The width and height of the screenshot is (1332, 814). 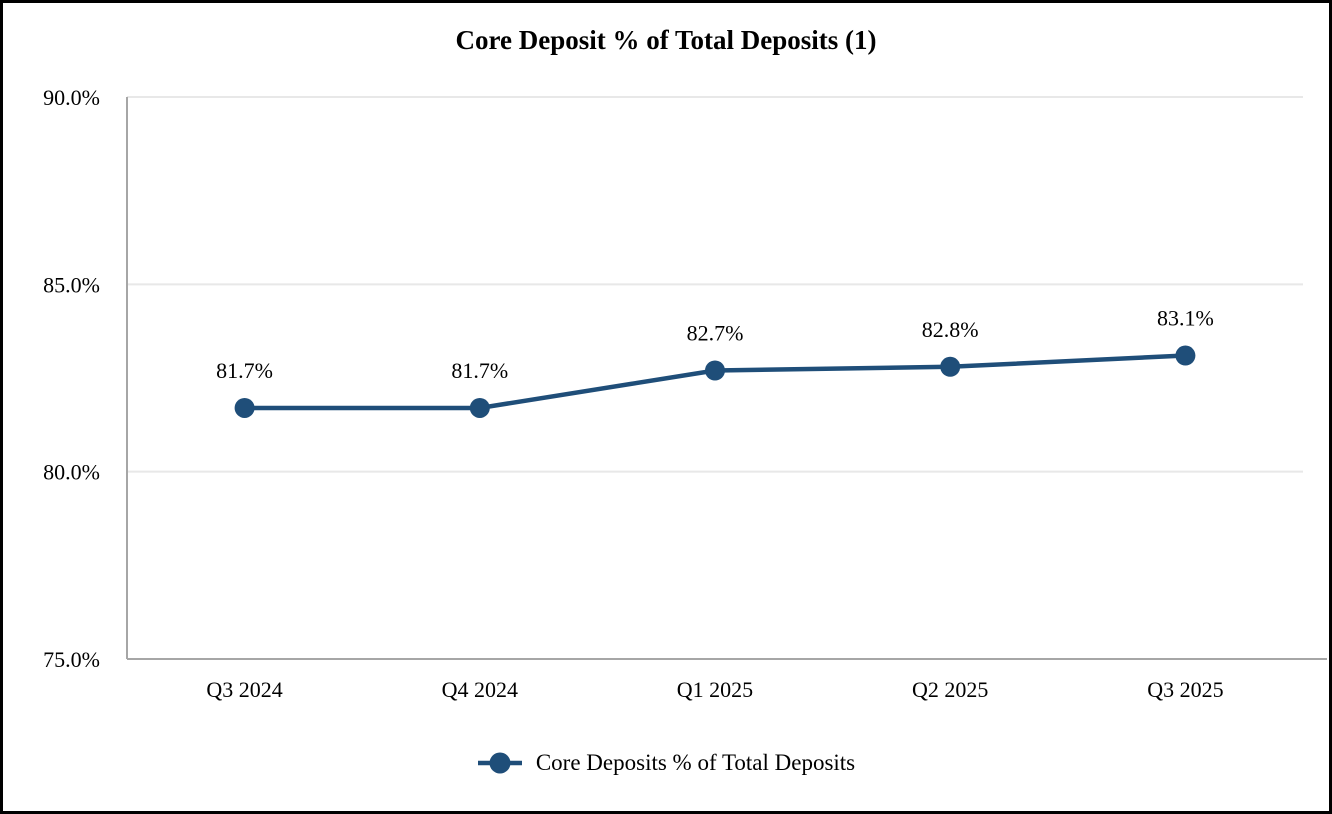 I want to click on y-axis-tick-label: 90.0%, so click(x=71, y=97).